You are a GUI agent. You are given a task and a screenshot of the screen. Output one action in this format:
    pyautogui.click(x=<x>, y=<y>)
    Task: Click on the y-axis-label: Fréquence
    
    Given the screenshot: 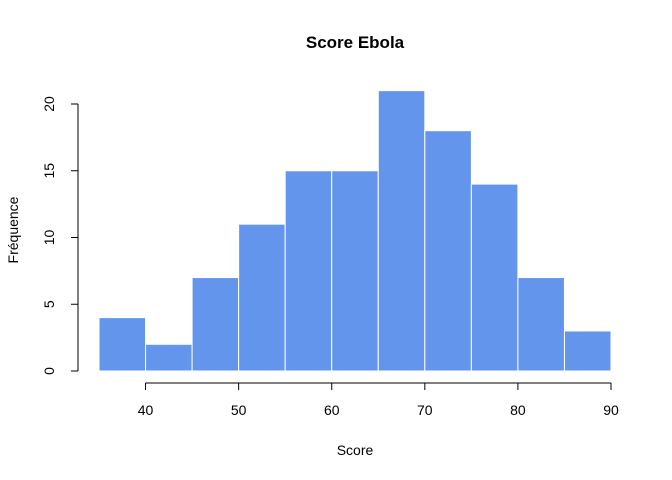 What is the action you would take?
    pyautogui.click(x=13, y=229)
    